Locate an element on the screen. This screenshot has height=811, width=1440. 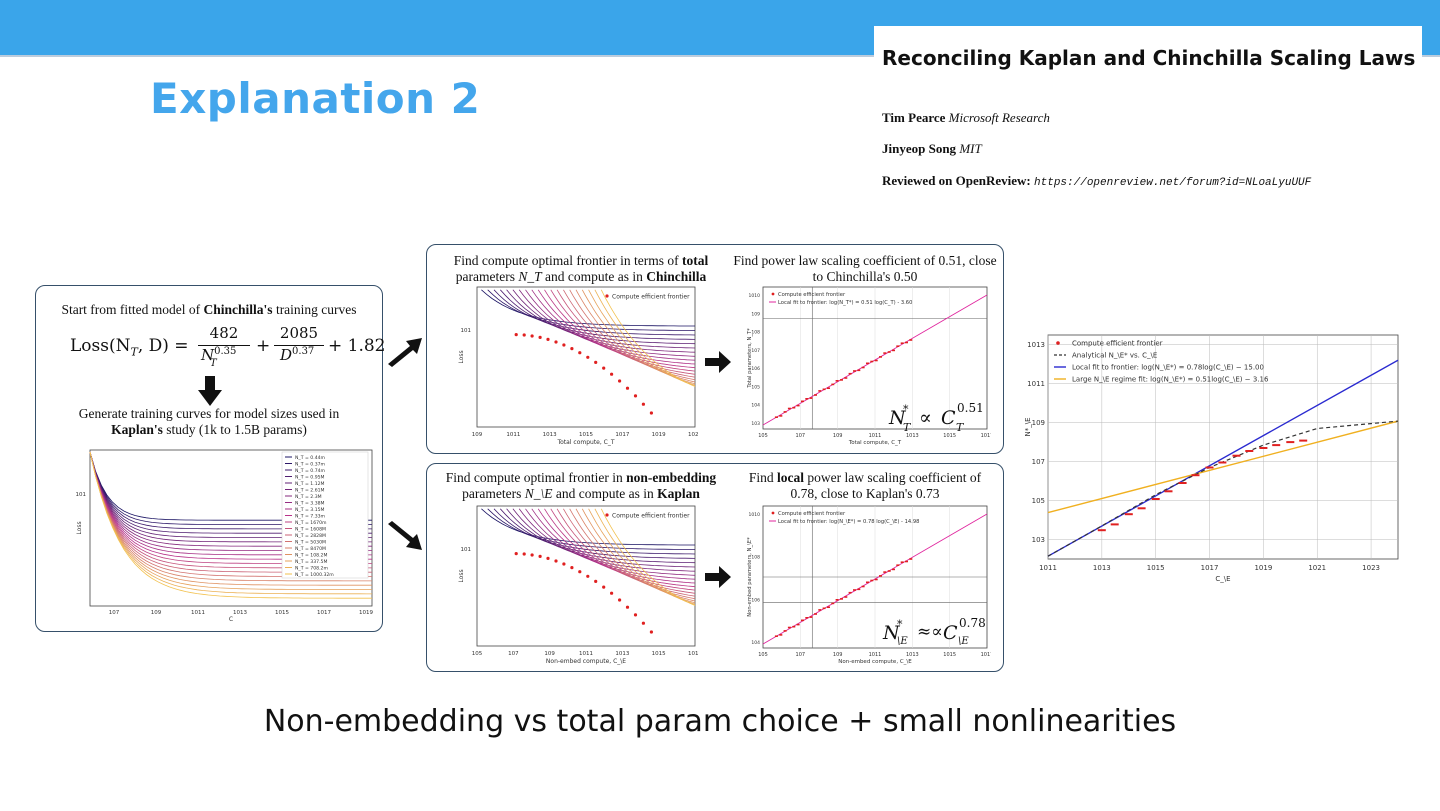
x-tick-label: 1023 is located at coordinates (1371, 568).